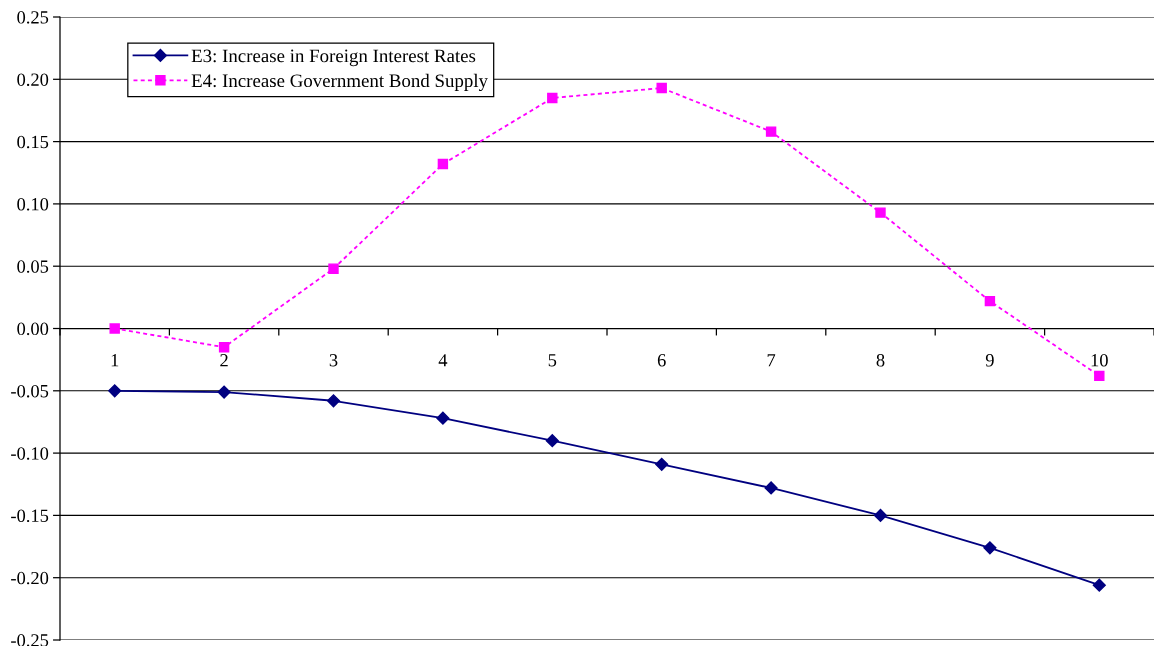 This screenshot has width=1154, height=646. What do you see at coordinates (552, 360) in the screenshot?
I see `x-tick-label: 5` at bounding box center [552, 360].